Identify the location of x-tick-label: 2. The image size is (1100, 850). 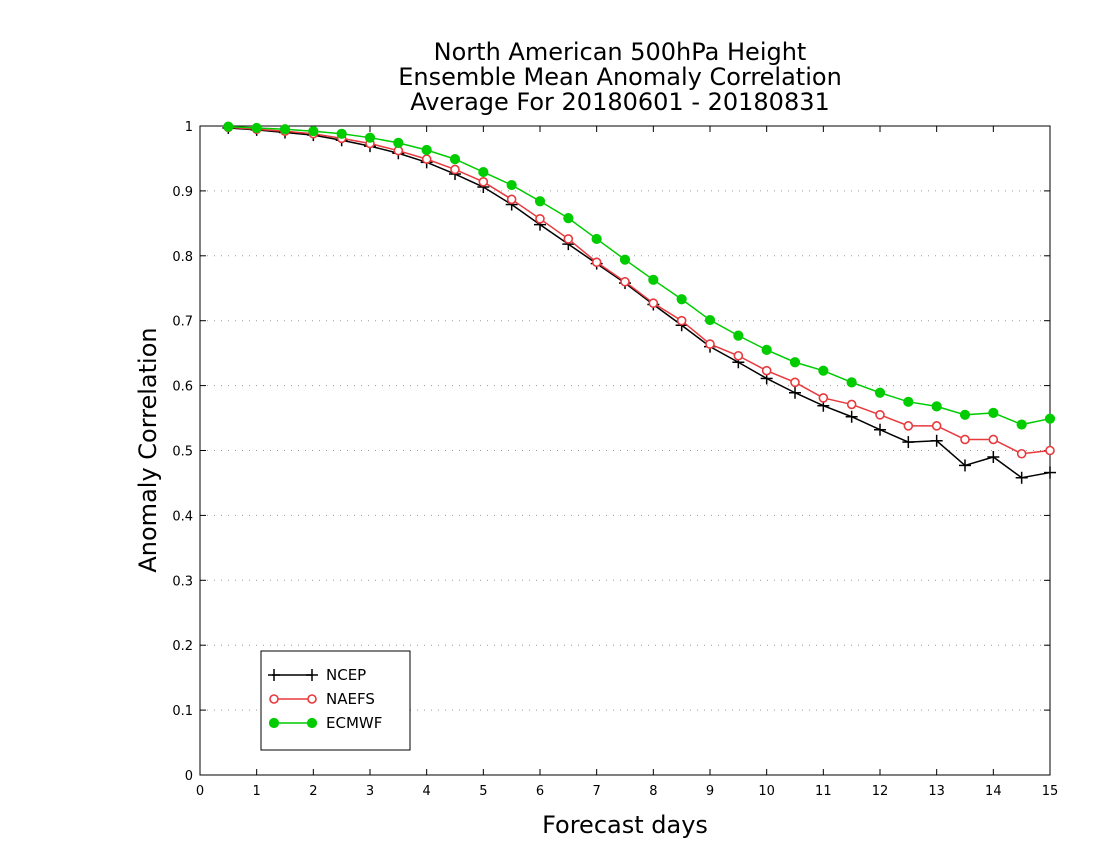
(313, 791).